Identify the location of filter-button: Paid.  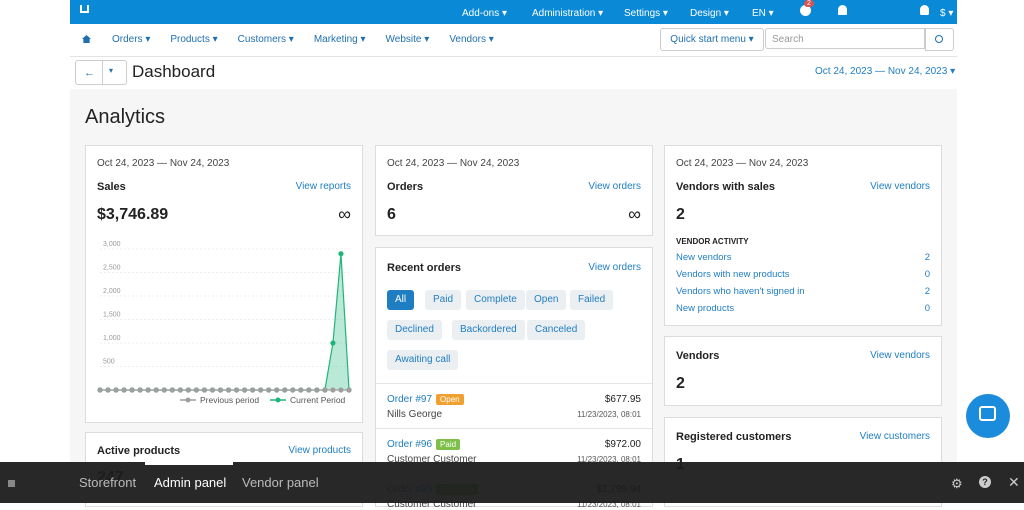
(443, 300).